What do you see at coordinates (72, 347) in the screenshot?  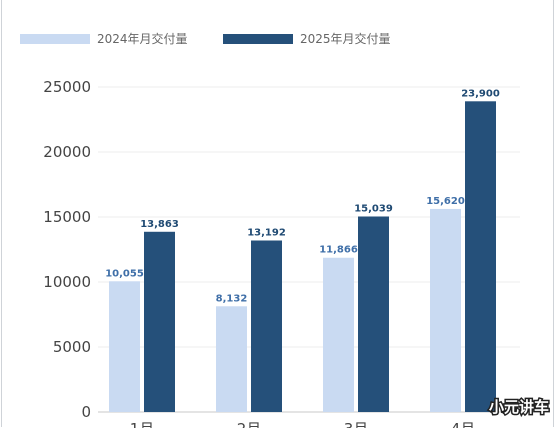 I see `y-tick-label: 5000` at bounding box center [72, 347].